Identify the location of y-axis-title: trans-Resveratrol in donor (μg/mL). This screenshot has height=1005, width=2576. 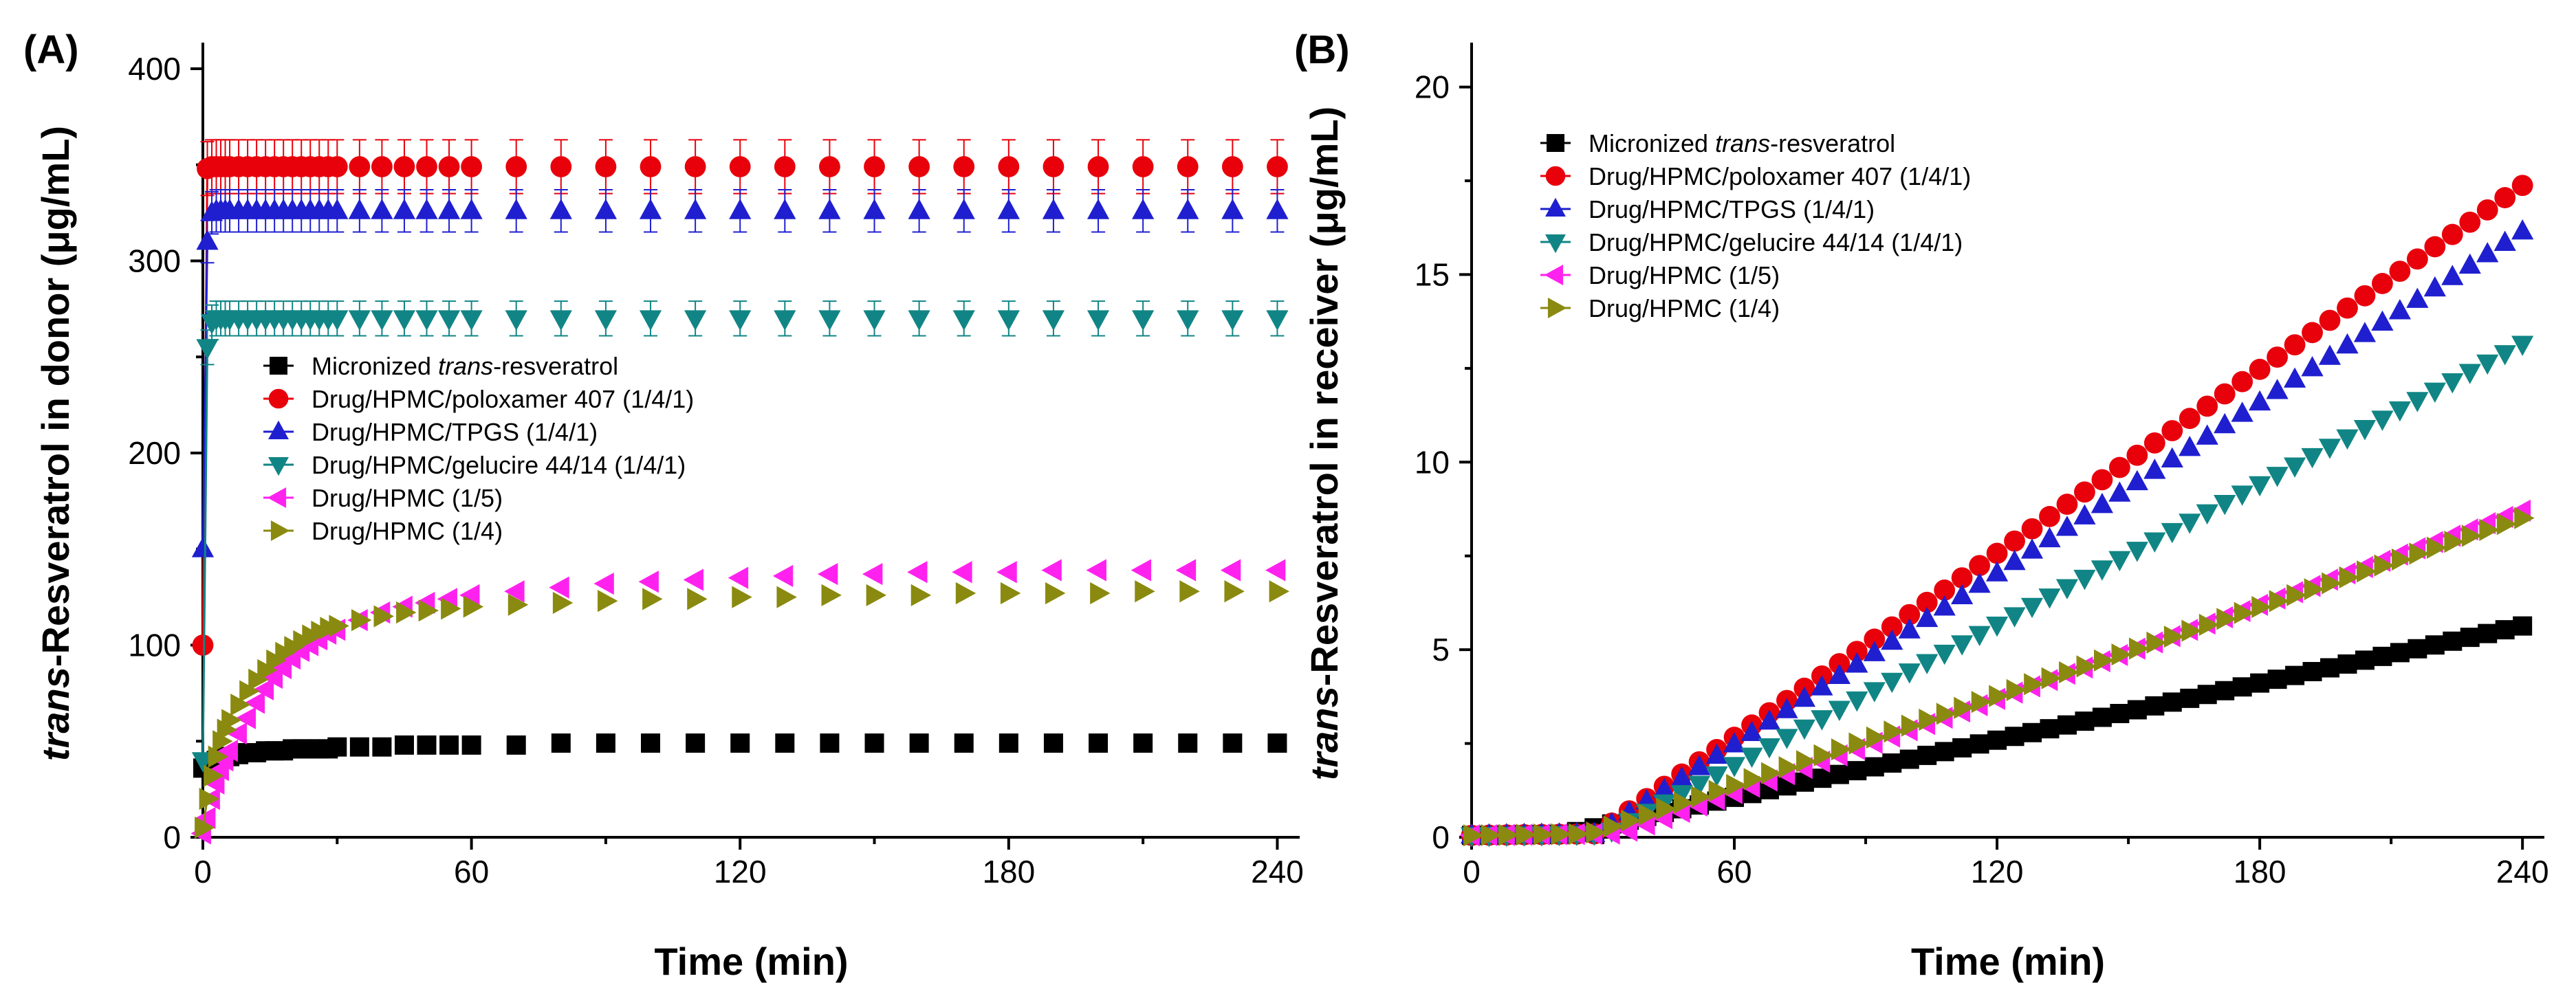
(55, 444).